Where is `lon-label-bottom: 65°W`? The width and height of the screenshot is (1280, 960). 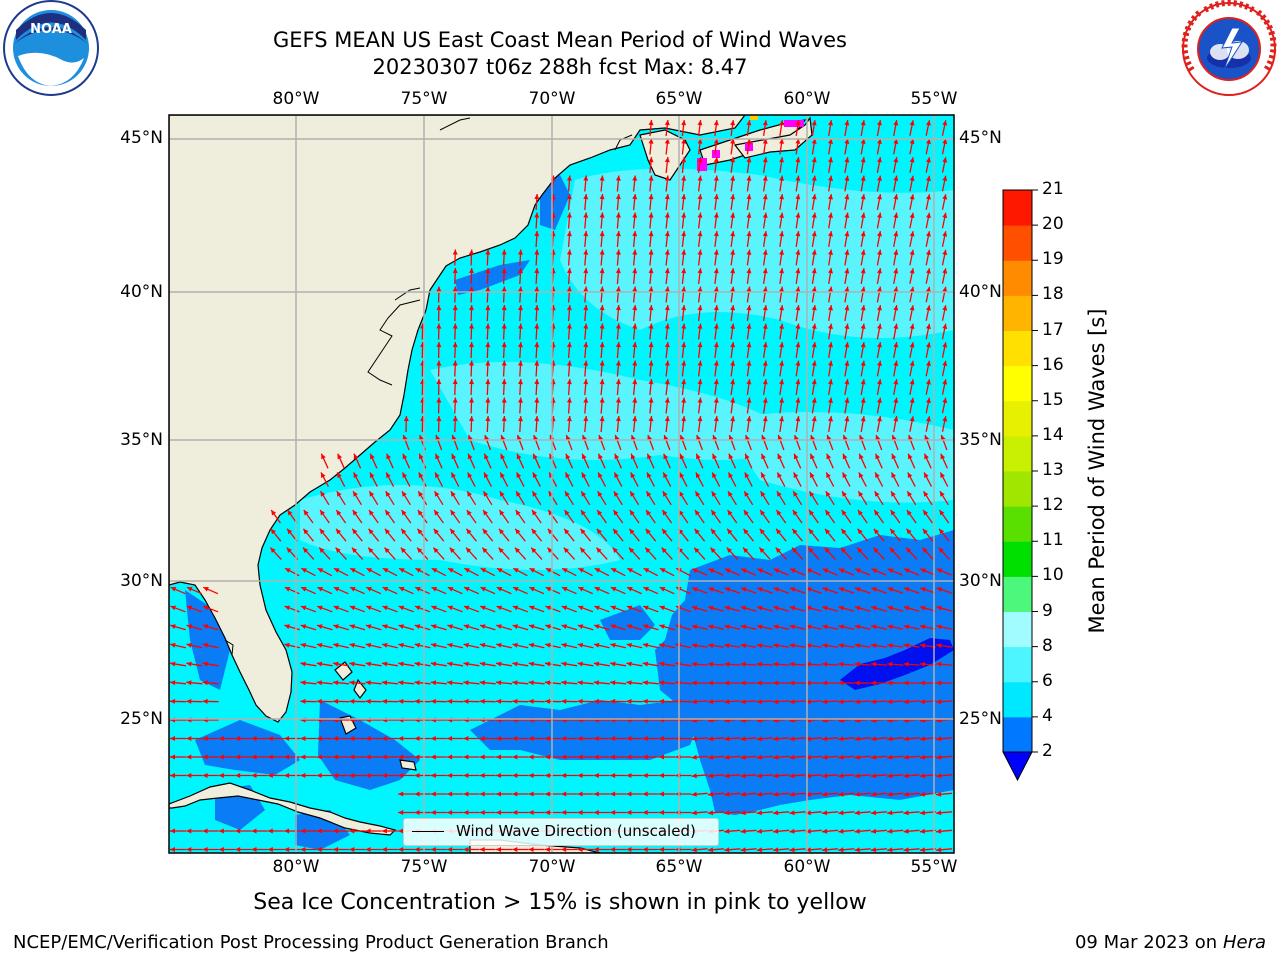 lon-label-bottom: 65°W is located at coordinates (679, 867).